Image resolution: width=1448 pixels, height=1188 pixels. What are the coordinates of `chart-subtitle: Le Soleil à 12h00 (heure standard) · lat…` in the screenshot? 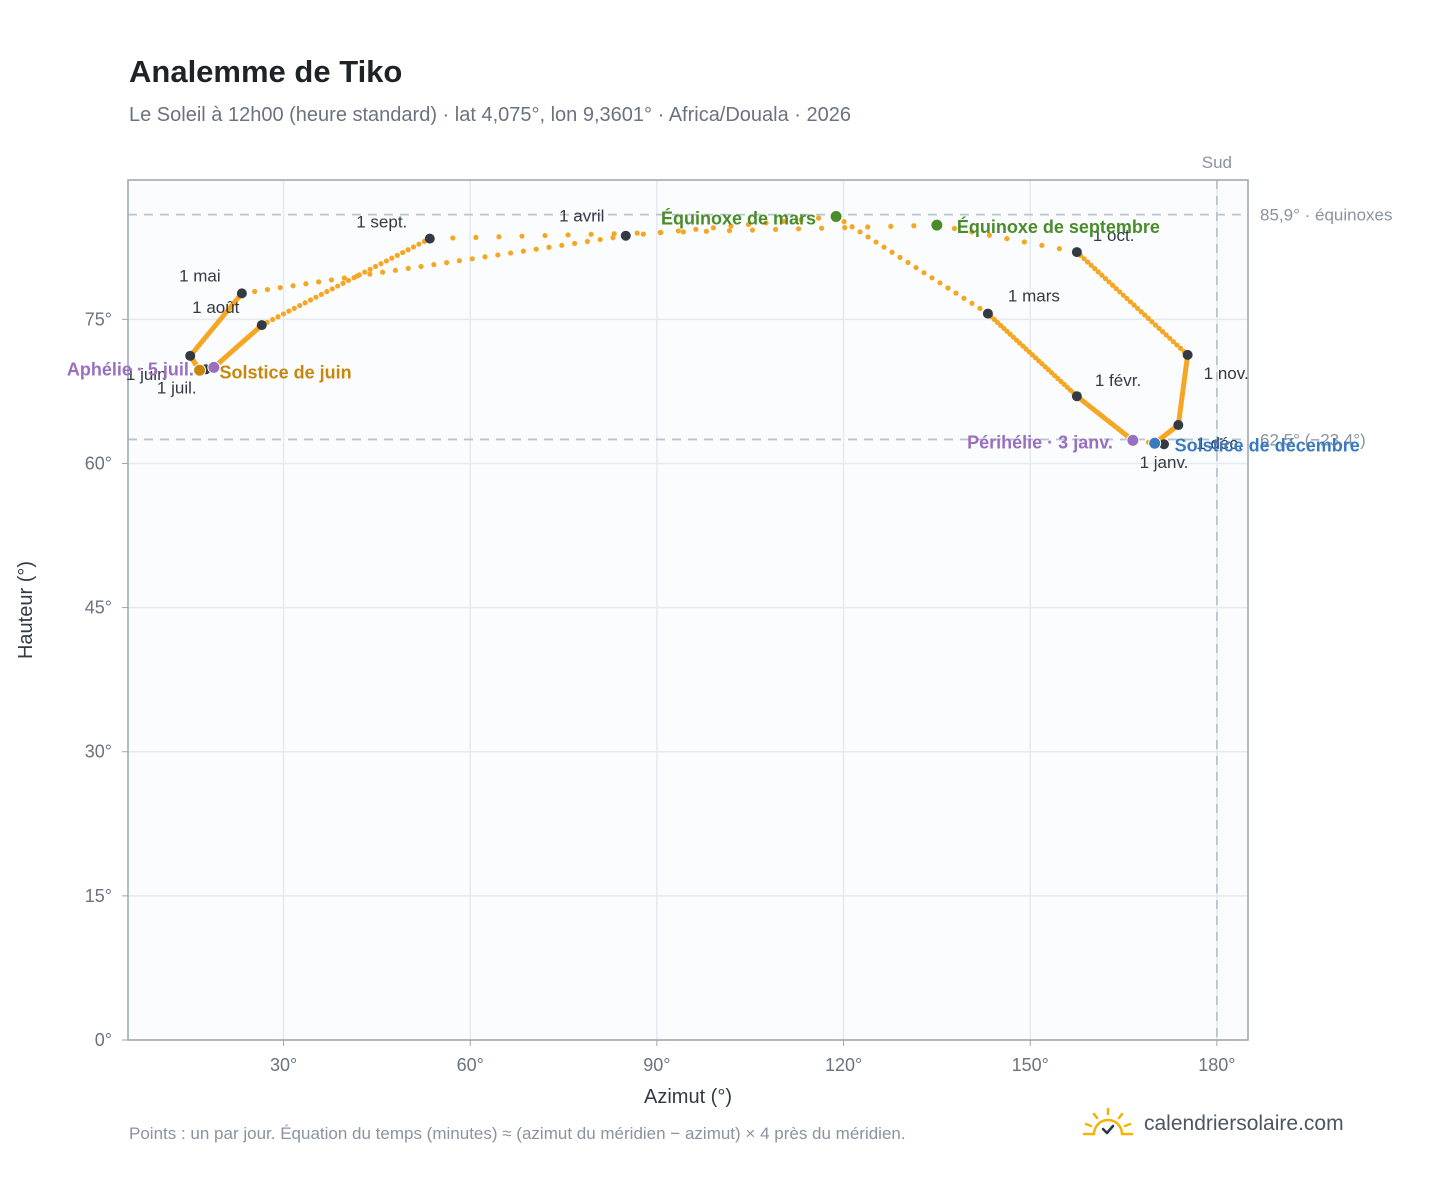 It's located at (490, 115).